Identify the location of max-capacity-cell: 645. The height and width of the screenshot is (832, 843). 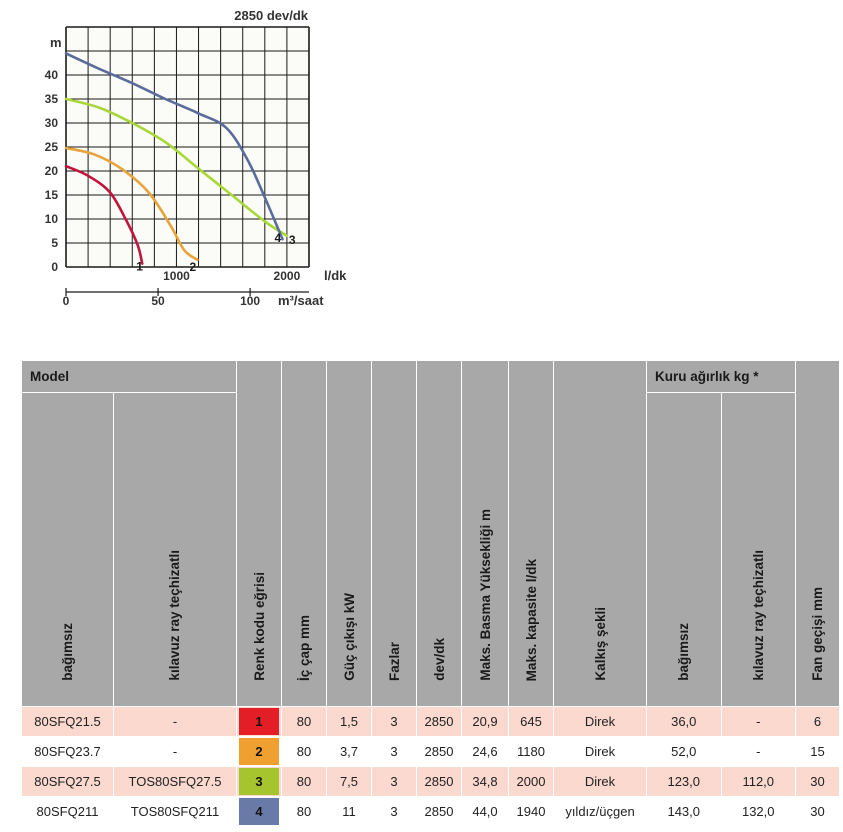
(531, 721).